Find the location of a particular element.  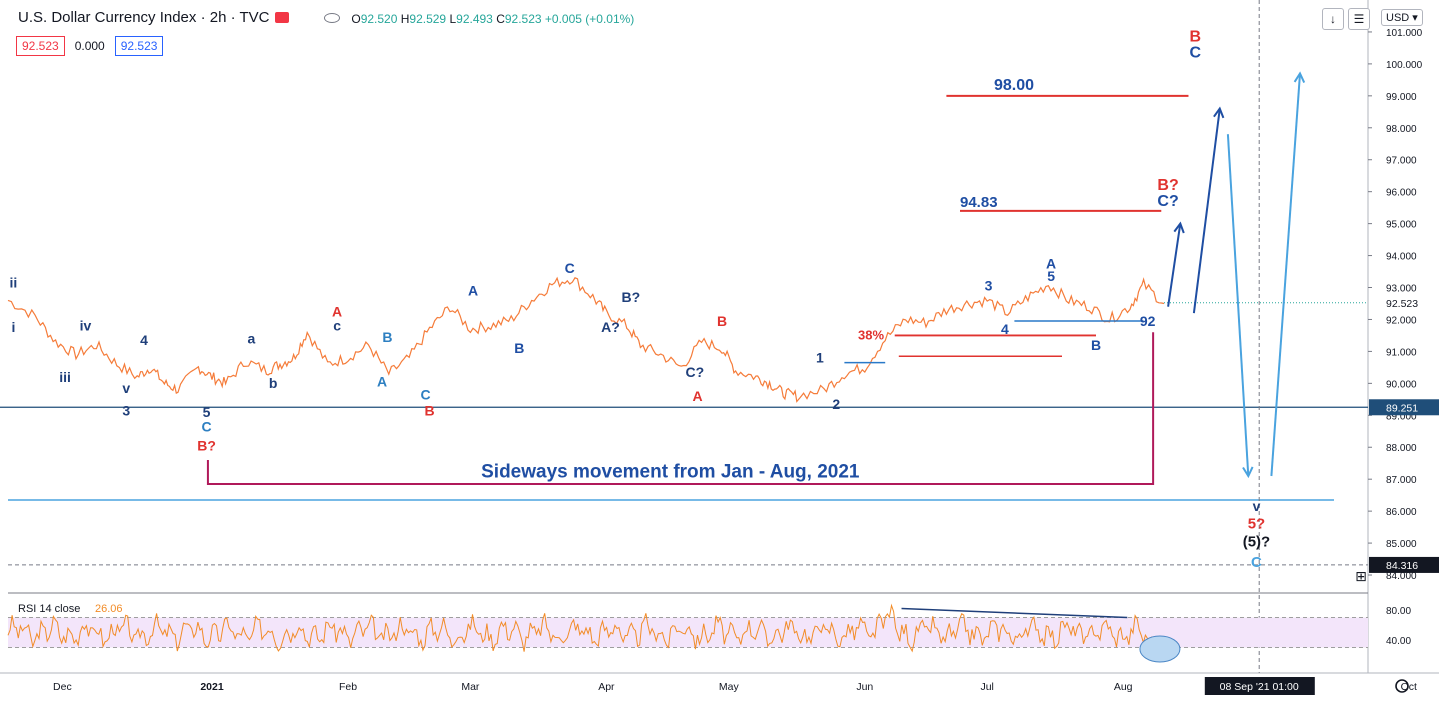

last-price-tag-bg is located at coordinates (1404, 302).